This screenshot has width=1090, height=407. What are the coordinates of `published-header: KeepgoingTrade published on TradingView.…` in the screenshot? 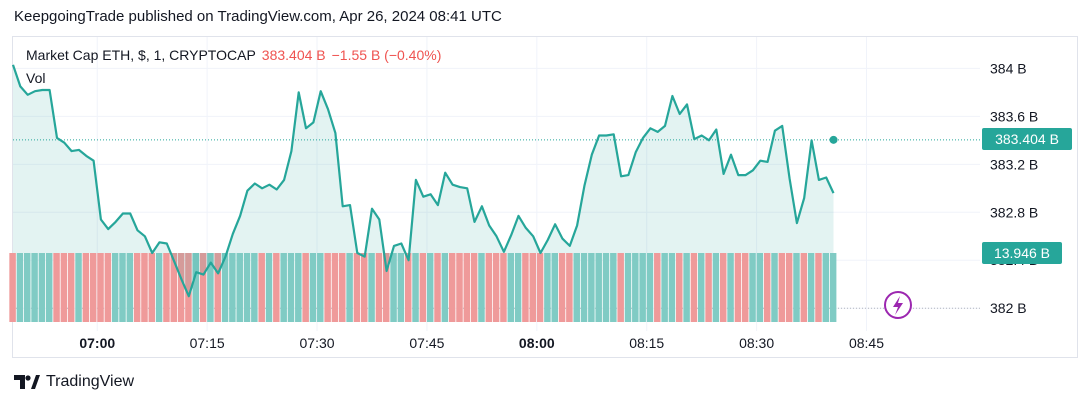 It's located at (258, 16).